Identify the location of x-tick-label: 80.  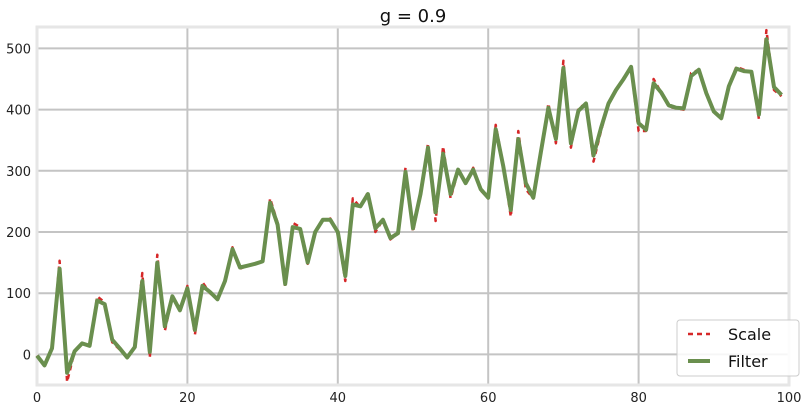
(638, 398).